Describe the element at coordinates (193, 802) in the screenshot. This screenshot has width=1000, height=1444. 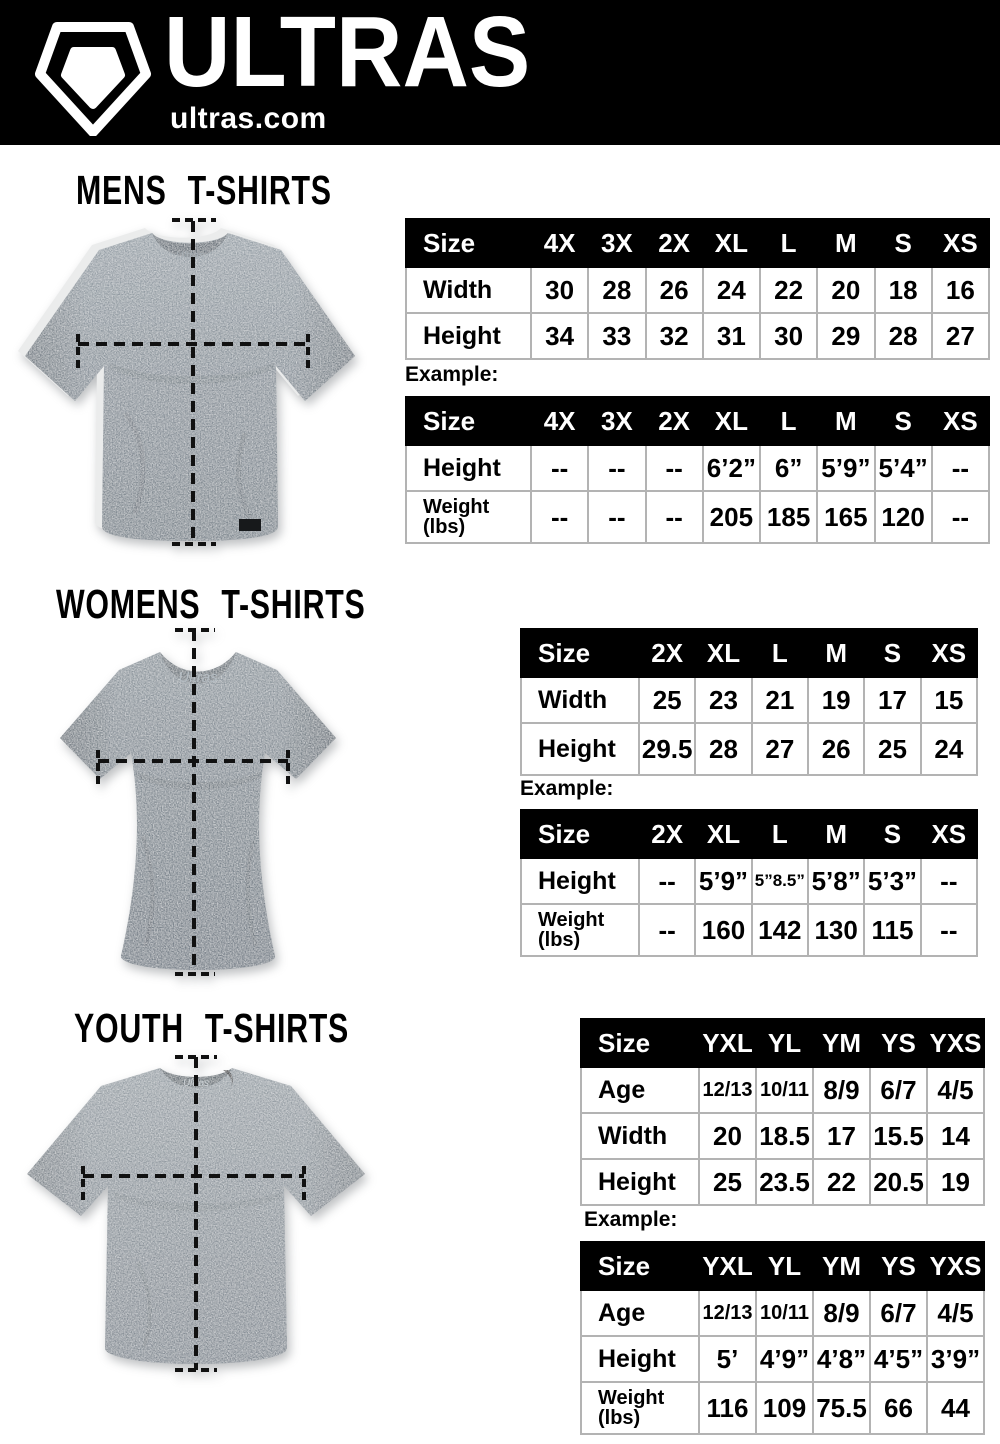
I see `womens-measurement-lines` at that location.